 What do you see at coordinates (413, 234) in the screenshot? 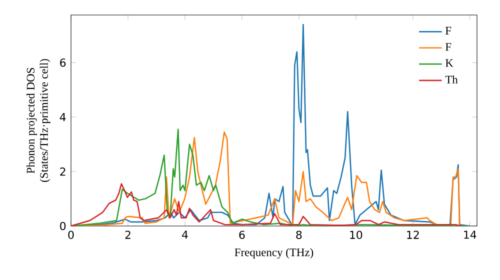
I see `x-tick-label: 12` at bounding box center [413, 234].